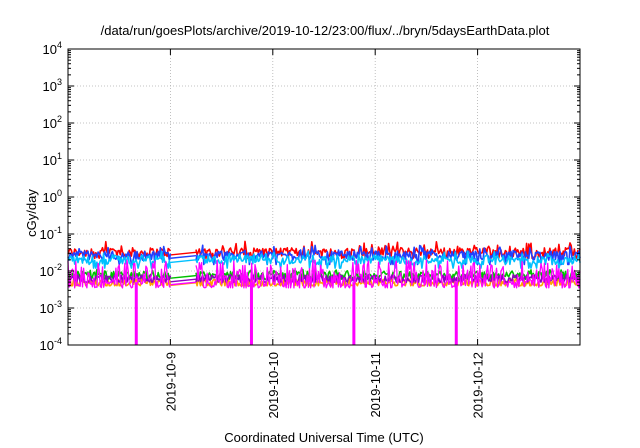 Image resolution: width=640 pixels, height=448 pixels. I want to click on y-tick-label: 10⁻¹, so click(51, 233).